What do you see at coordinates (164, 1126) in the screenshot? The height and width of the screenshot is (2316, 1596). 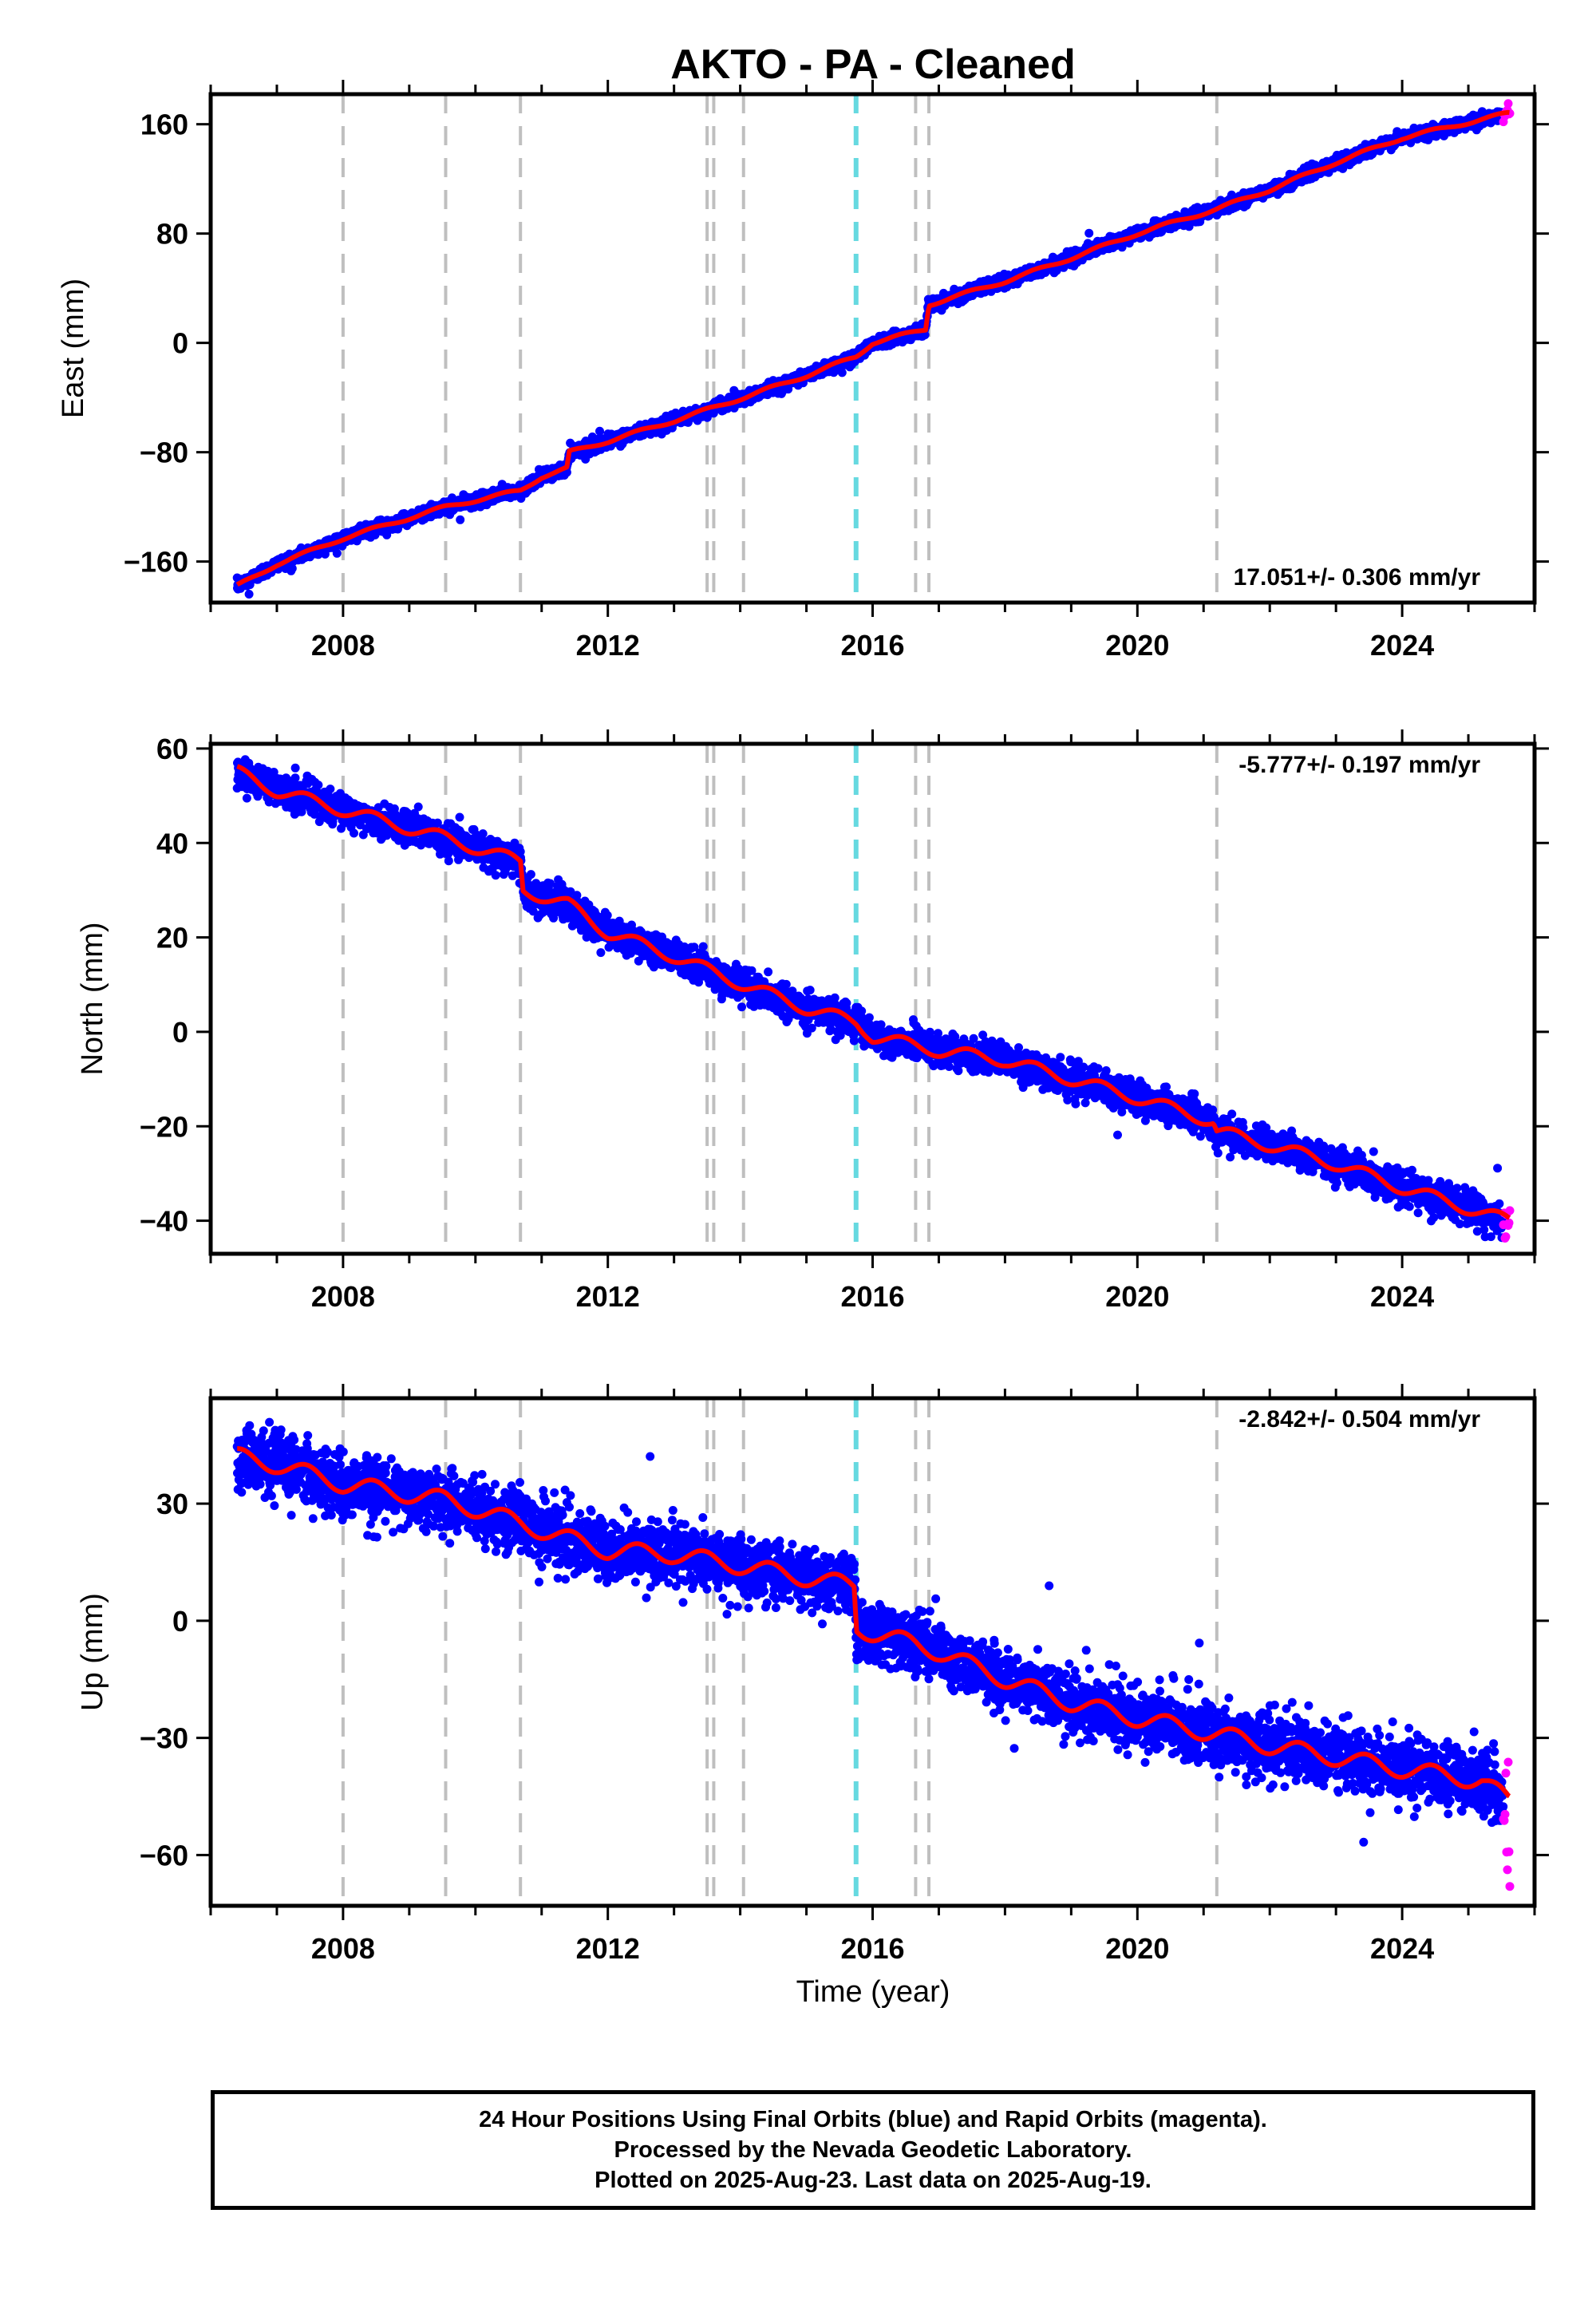 I see `y-tick-label: −20` at bounding box center [164, 1126].